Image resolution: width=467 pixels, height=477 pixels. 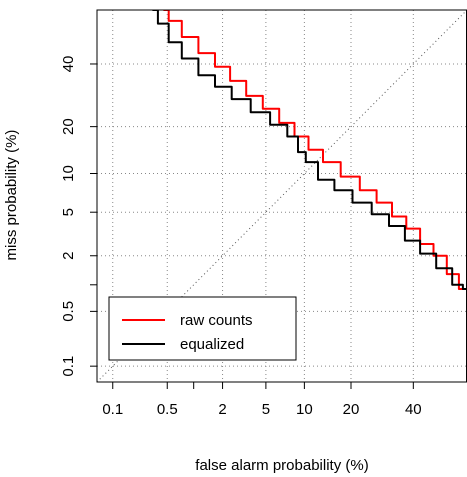 I want to click on y-tick-label: 0.1, so click(x=68, y=366).